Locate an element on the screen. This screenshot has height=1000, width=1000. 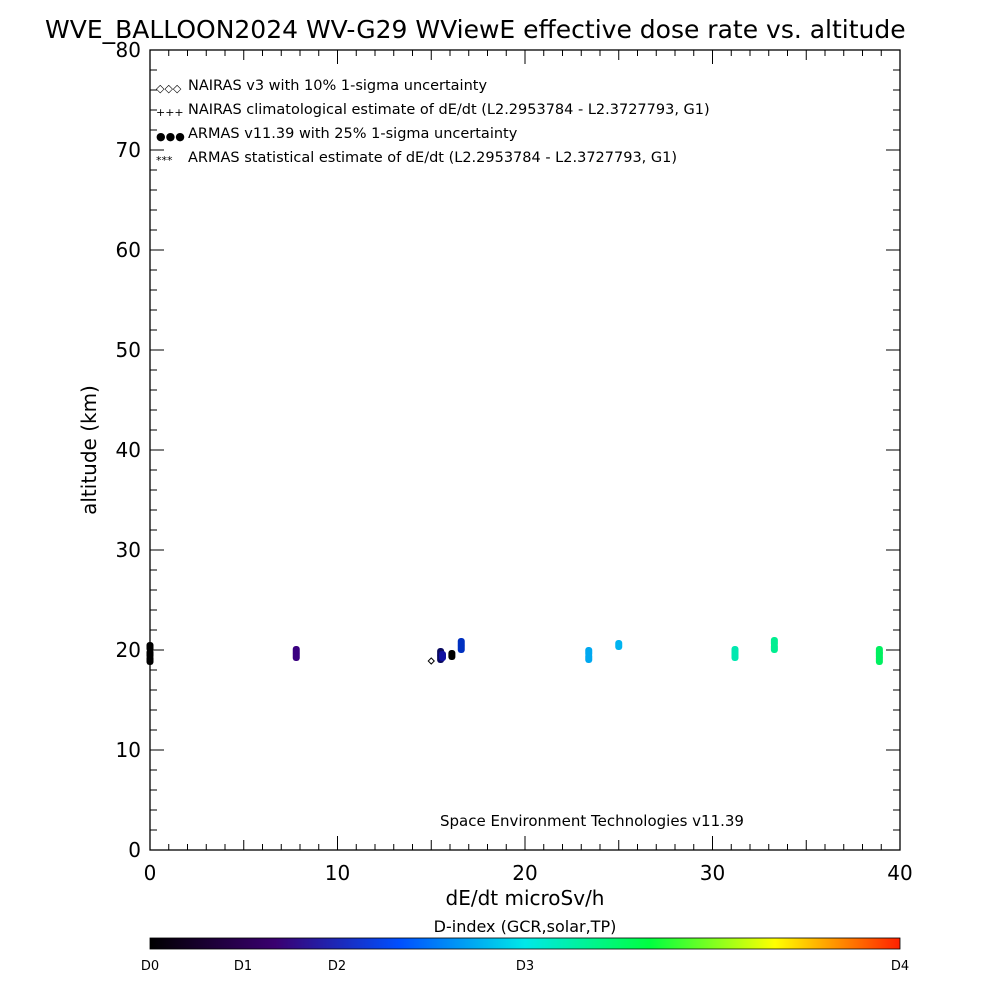
x-tick-label: 20 is located at coordinates (524, 873).